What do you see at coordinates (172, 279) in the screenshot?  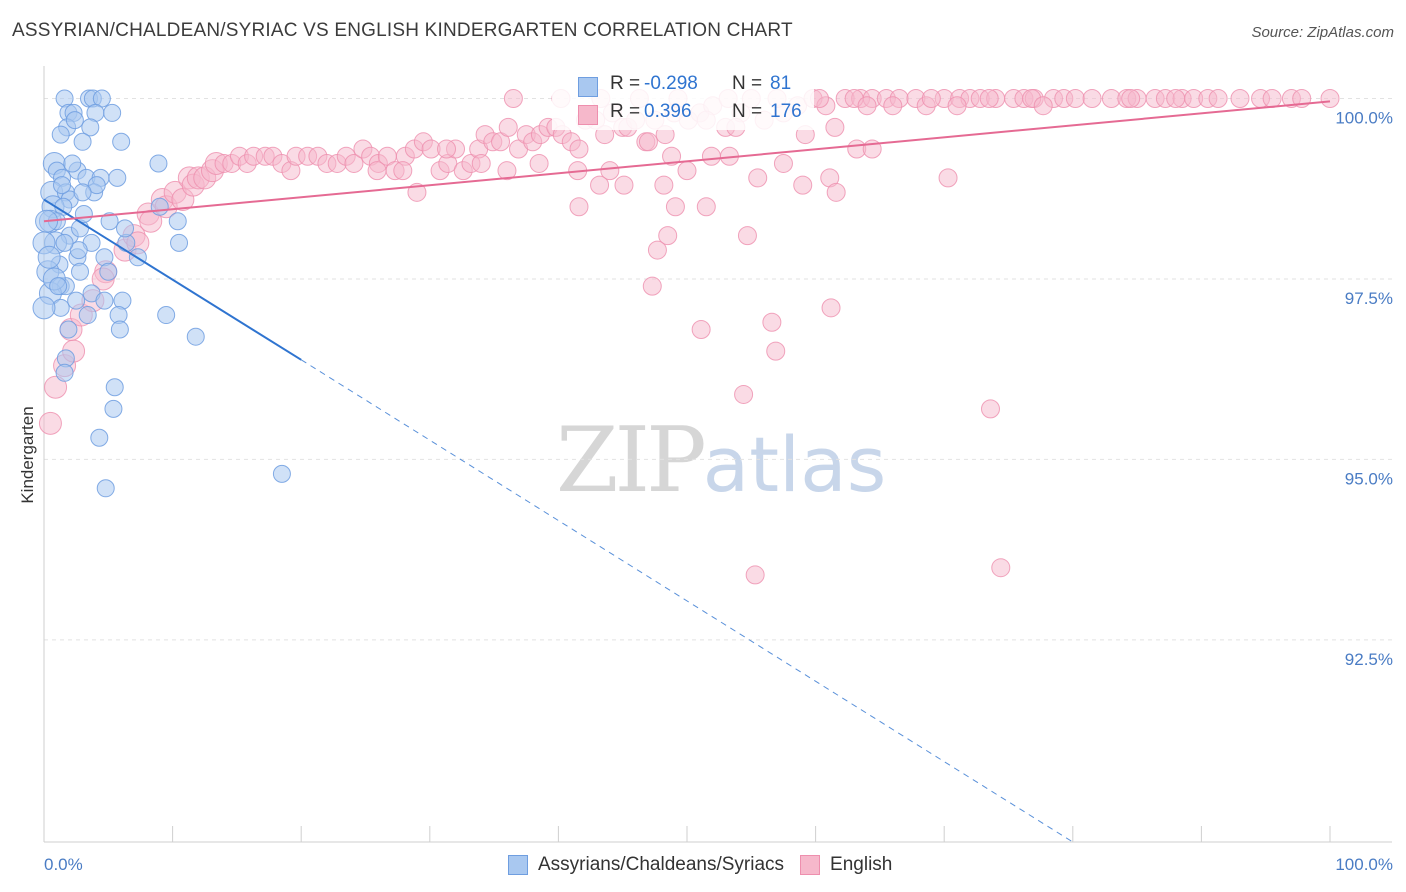 I see `assyrian-trend-line` at bounding box center [172, 279].